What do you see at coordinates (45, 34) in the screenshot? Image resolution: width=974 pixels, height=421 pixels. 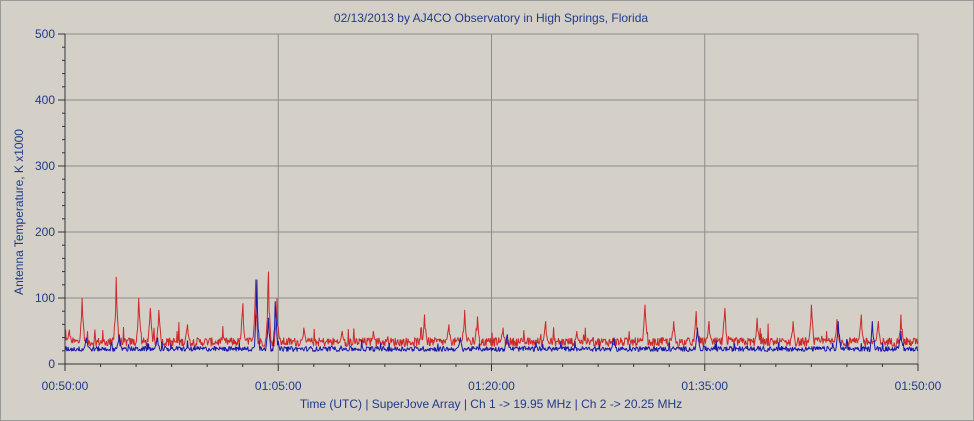 I see `y-tick-label: 500` at bounding box center [45, 34].